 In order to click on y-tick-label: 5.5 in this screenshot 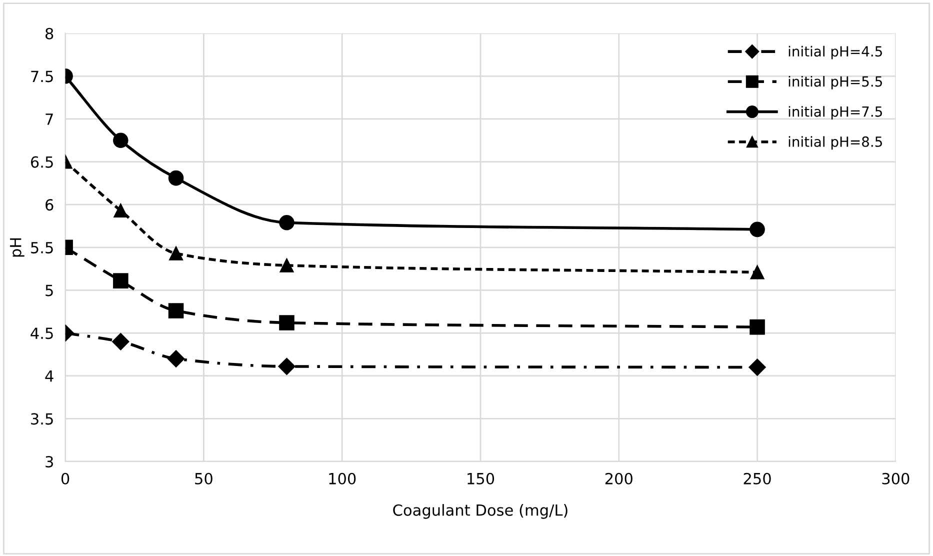, I will do `click(42, 248)`.